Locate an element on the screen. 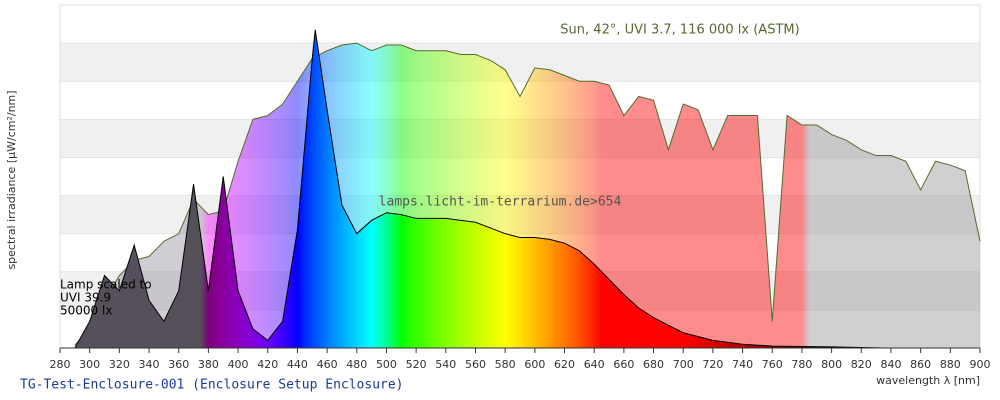  x-tick-label: 460 is located at coordinates (327, 364).